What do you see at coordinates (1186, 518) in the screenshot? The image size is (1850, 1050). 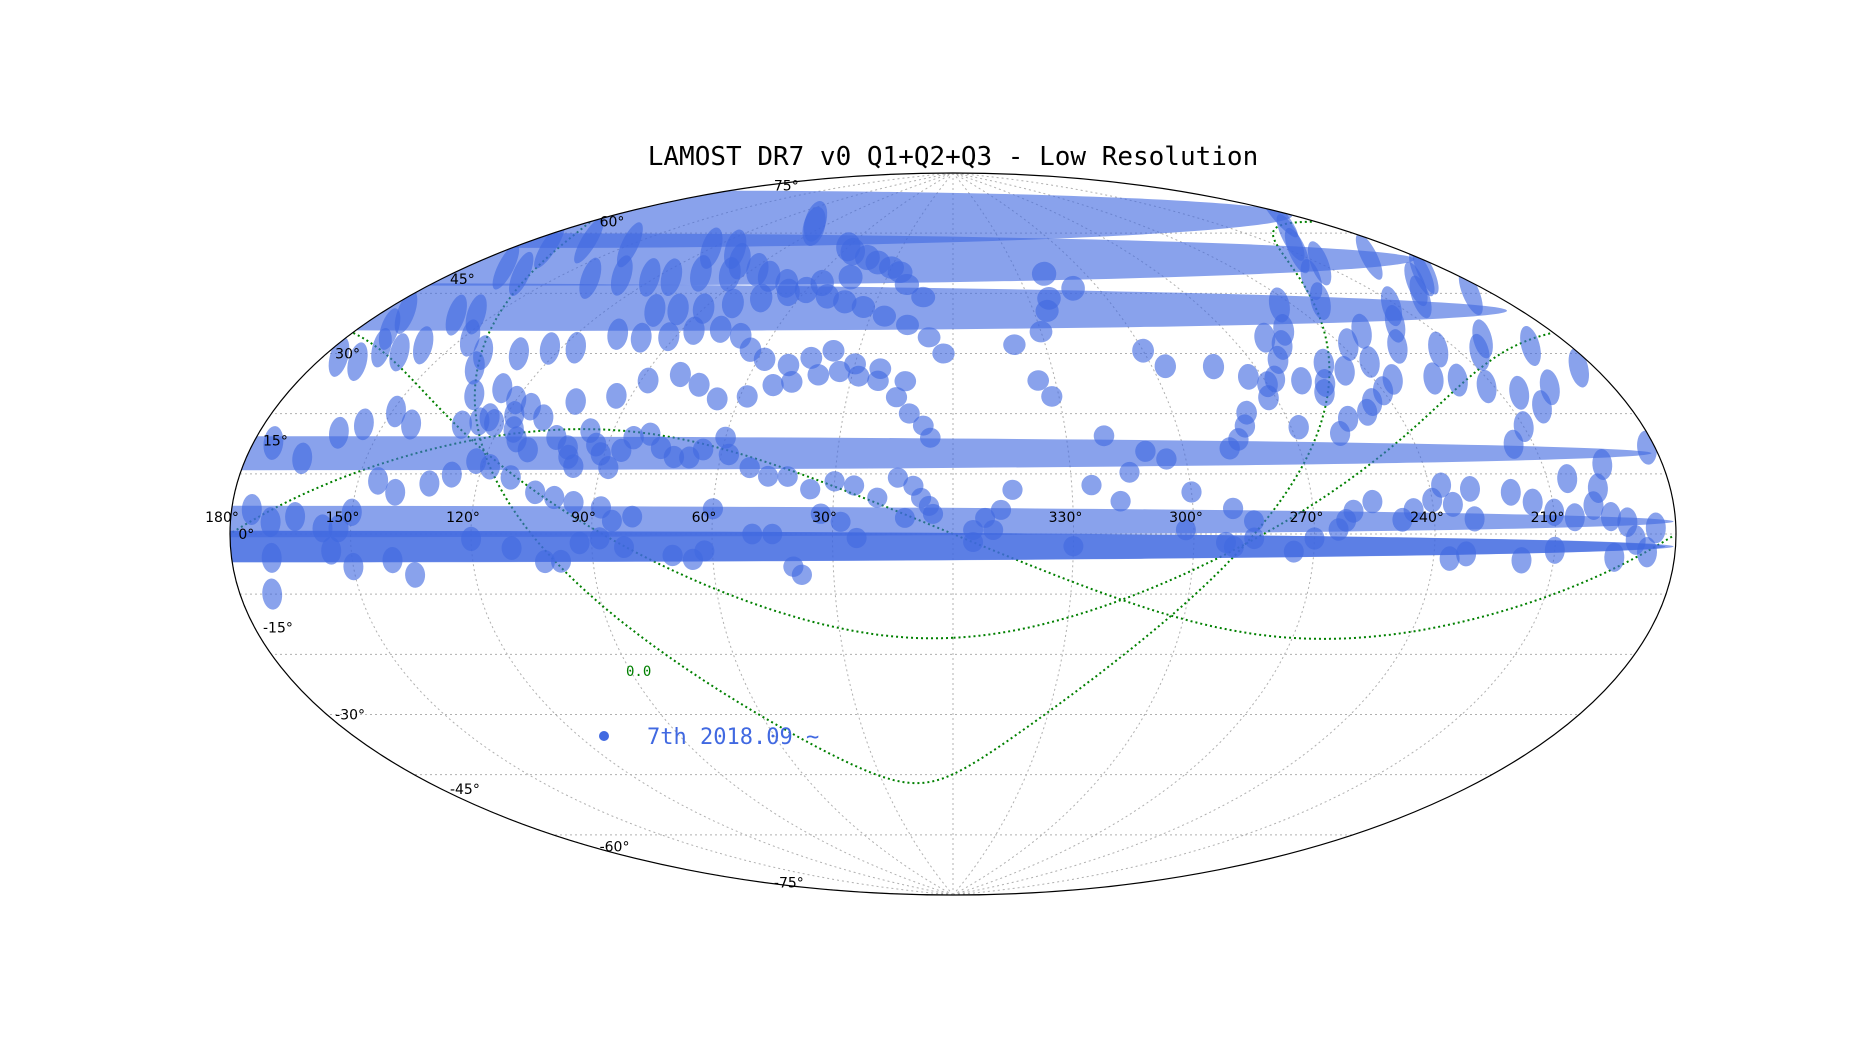 I see `lon-tick-label: 300°` at bounding box center [1186, 518].